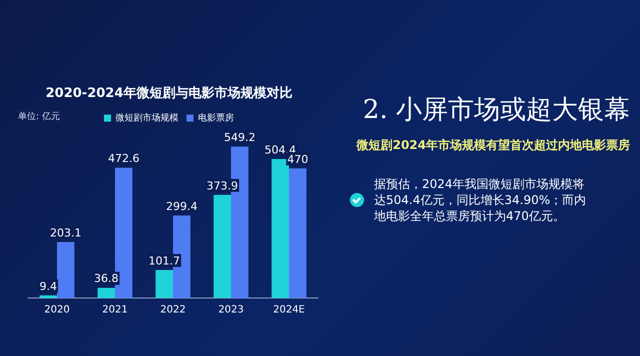 Image resolution: width=640 pixels, height=356 pixels. Describe the element at coordinates (39, 116) in the screenshot. I see `text: 单位: 亿元` at that location.